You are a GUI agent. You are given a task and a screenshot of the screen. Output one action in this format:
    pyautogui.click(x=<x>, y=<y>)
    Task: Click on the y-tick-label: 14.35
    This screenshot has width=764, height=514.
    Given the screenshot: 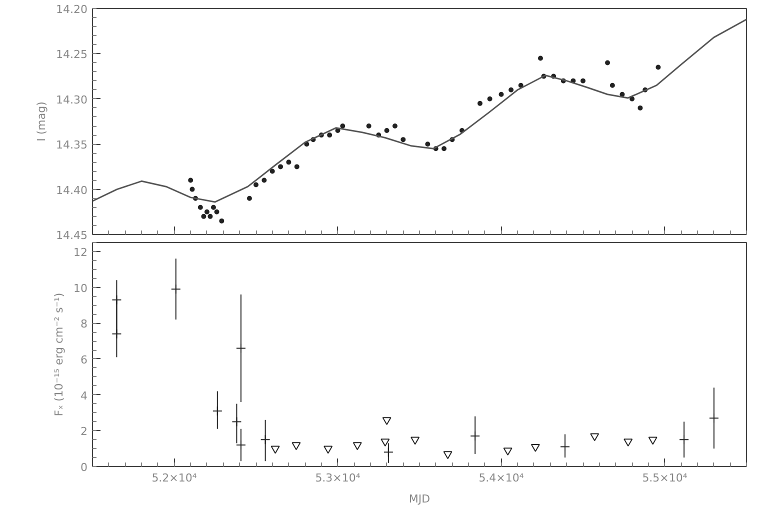 What is the action you would take?
    pyautogui.click(x=72, y=145)
    